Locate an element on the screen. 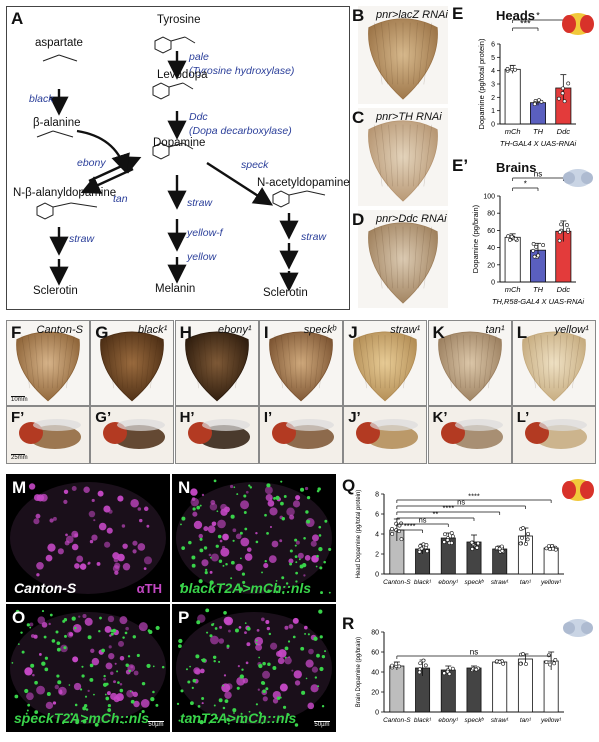 This screenshot has width=599, height=742. sclerotin-left-label: Sclerotin is located at coordinates (55, 291).